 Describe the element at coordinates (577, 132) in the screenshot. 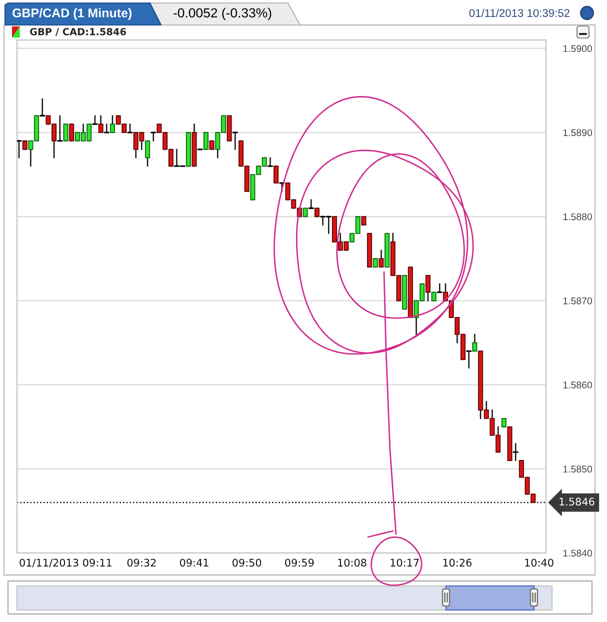

I see `y-tick-label: 1.5890` at that location.